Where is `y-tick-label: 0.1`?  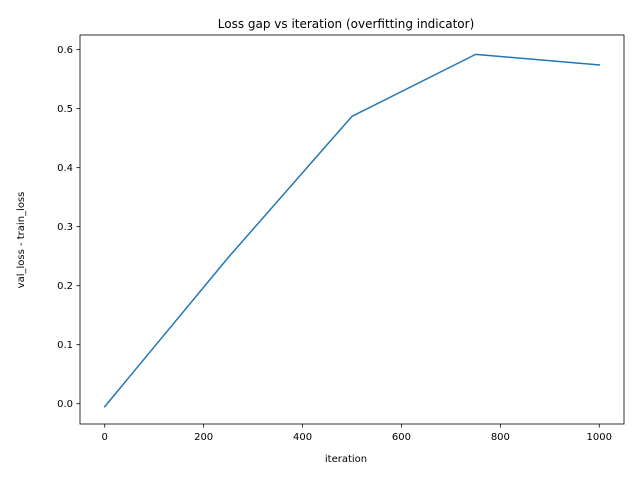
y-tick-label: 0.1 is located at coordinates (65, 345).